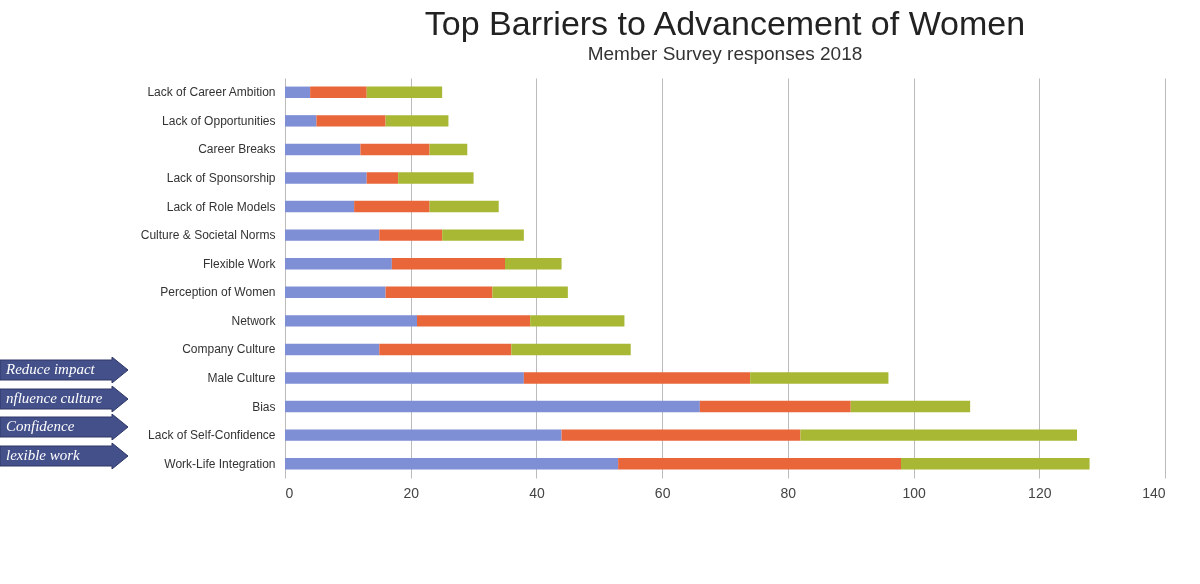  I want to click on y-tick-label: Male Culture, so click(241, 378).